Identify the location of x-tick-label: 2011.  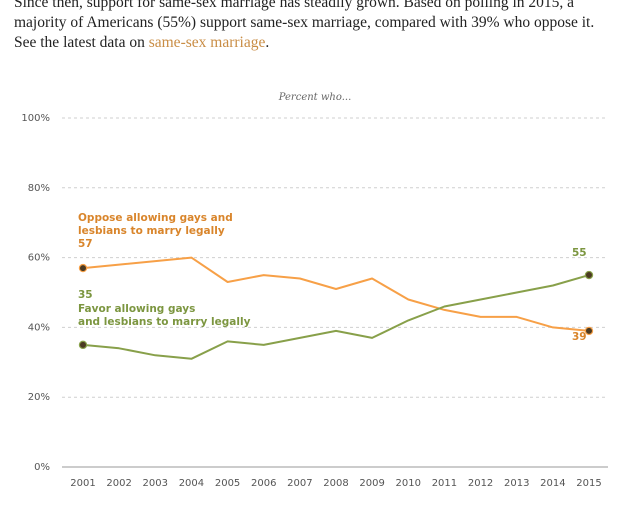
(444, 483).